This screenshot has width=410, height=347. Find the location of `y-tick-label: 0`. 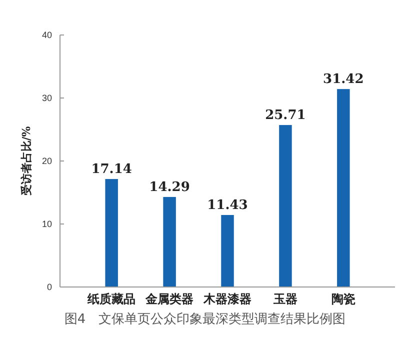

y-tick-label: 0 is located at coordinates (49, 287).